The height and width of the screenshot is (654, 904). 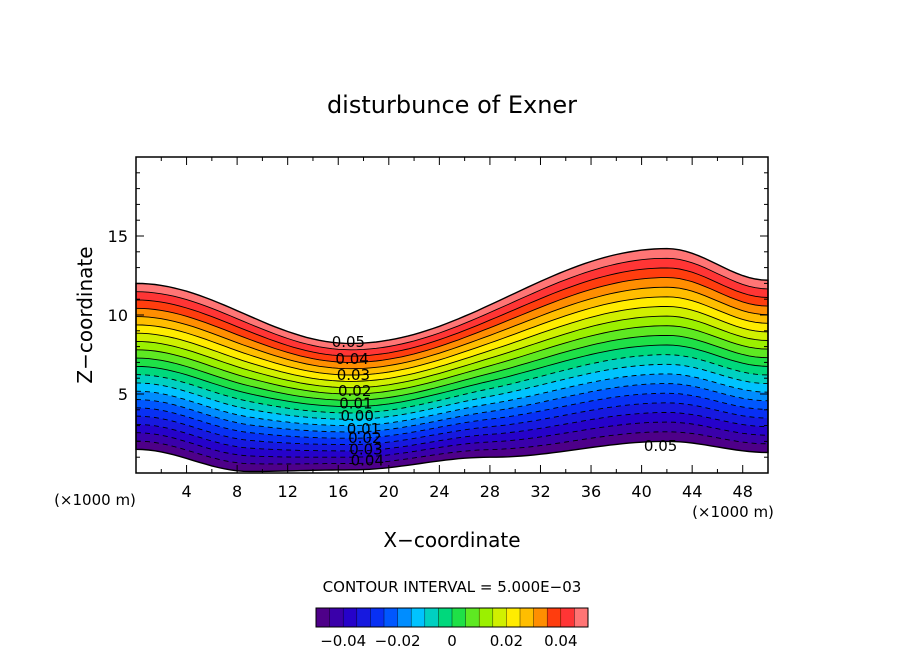 I want to click on x-tick-label: 40, so click(x=641, y=491).